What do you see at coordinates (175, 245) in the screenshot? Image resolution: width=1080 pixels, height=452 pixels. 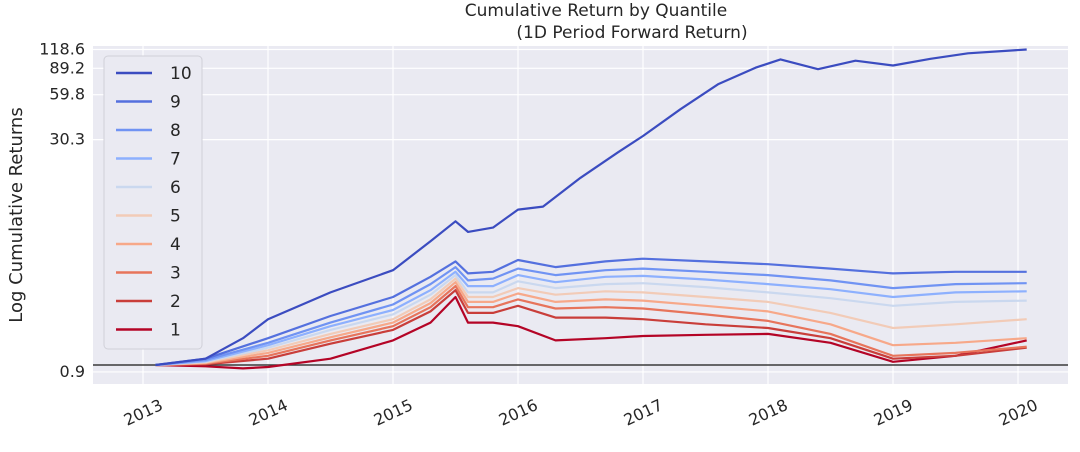 I see `legend-label: 4` at bounding box center [175, 245].